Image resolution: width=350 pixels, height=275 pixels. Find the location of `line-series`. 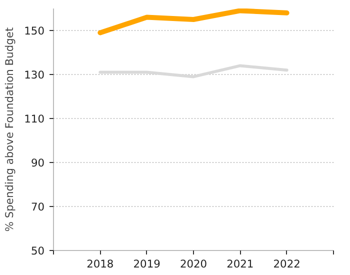

line-series is located at coordinates (193, 71).